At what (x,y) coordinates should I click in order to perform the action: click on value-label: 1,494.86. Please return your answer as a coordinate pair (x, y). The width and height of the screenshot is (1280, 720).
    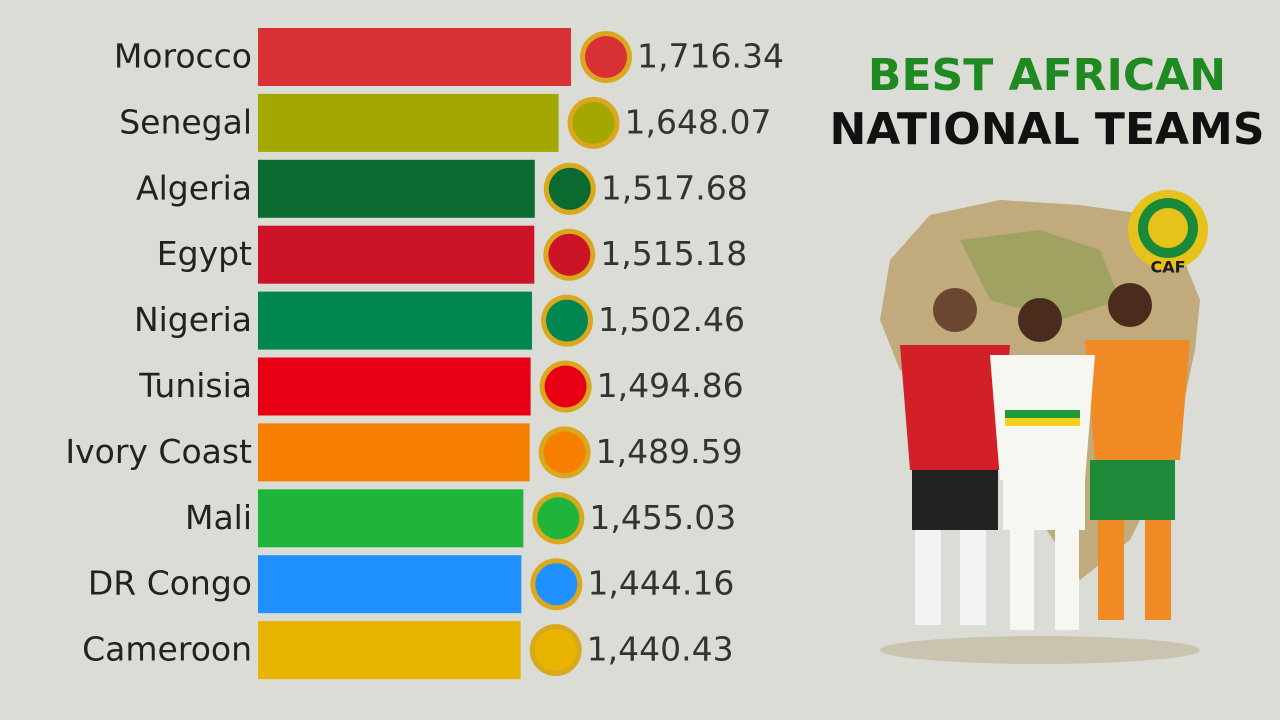
    Looking at the image, I should click on (670, 385).